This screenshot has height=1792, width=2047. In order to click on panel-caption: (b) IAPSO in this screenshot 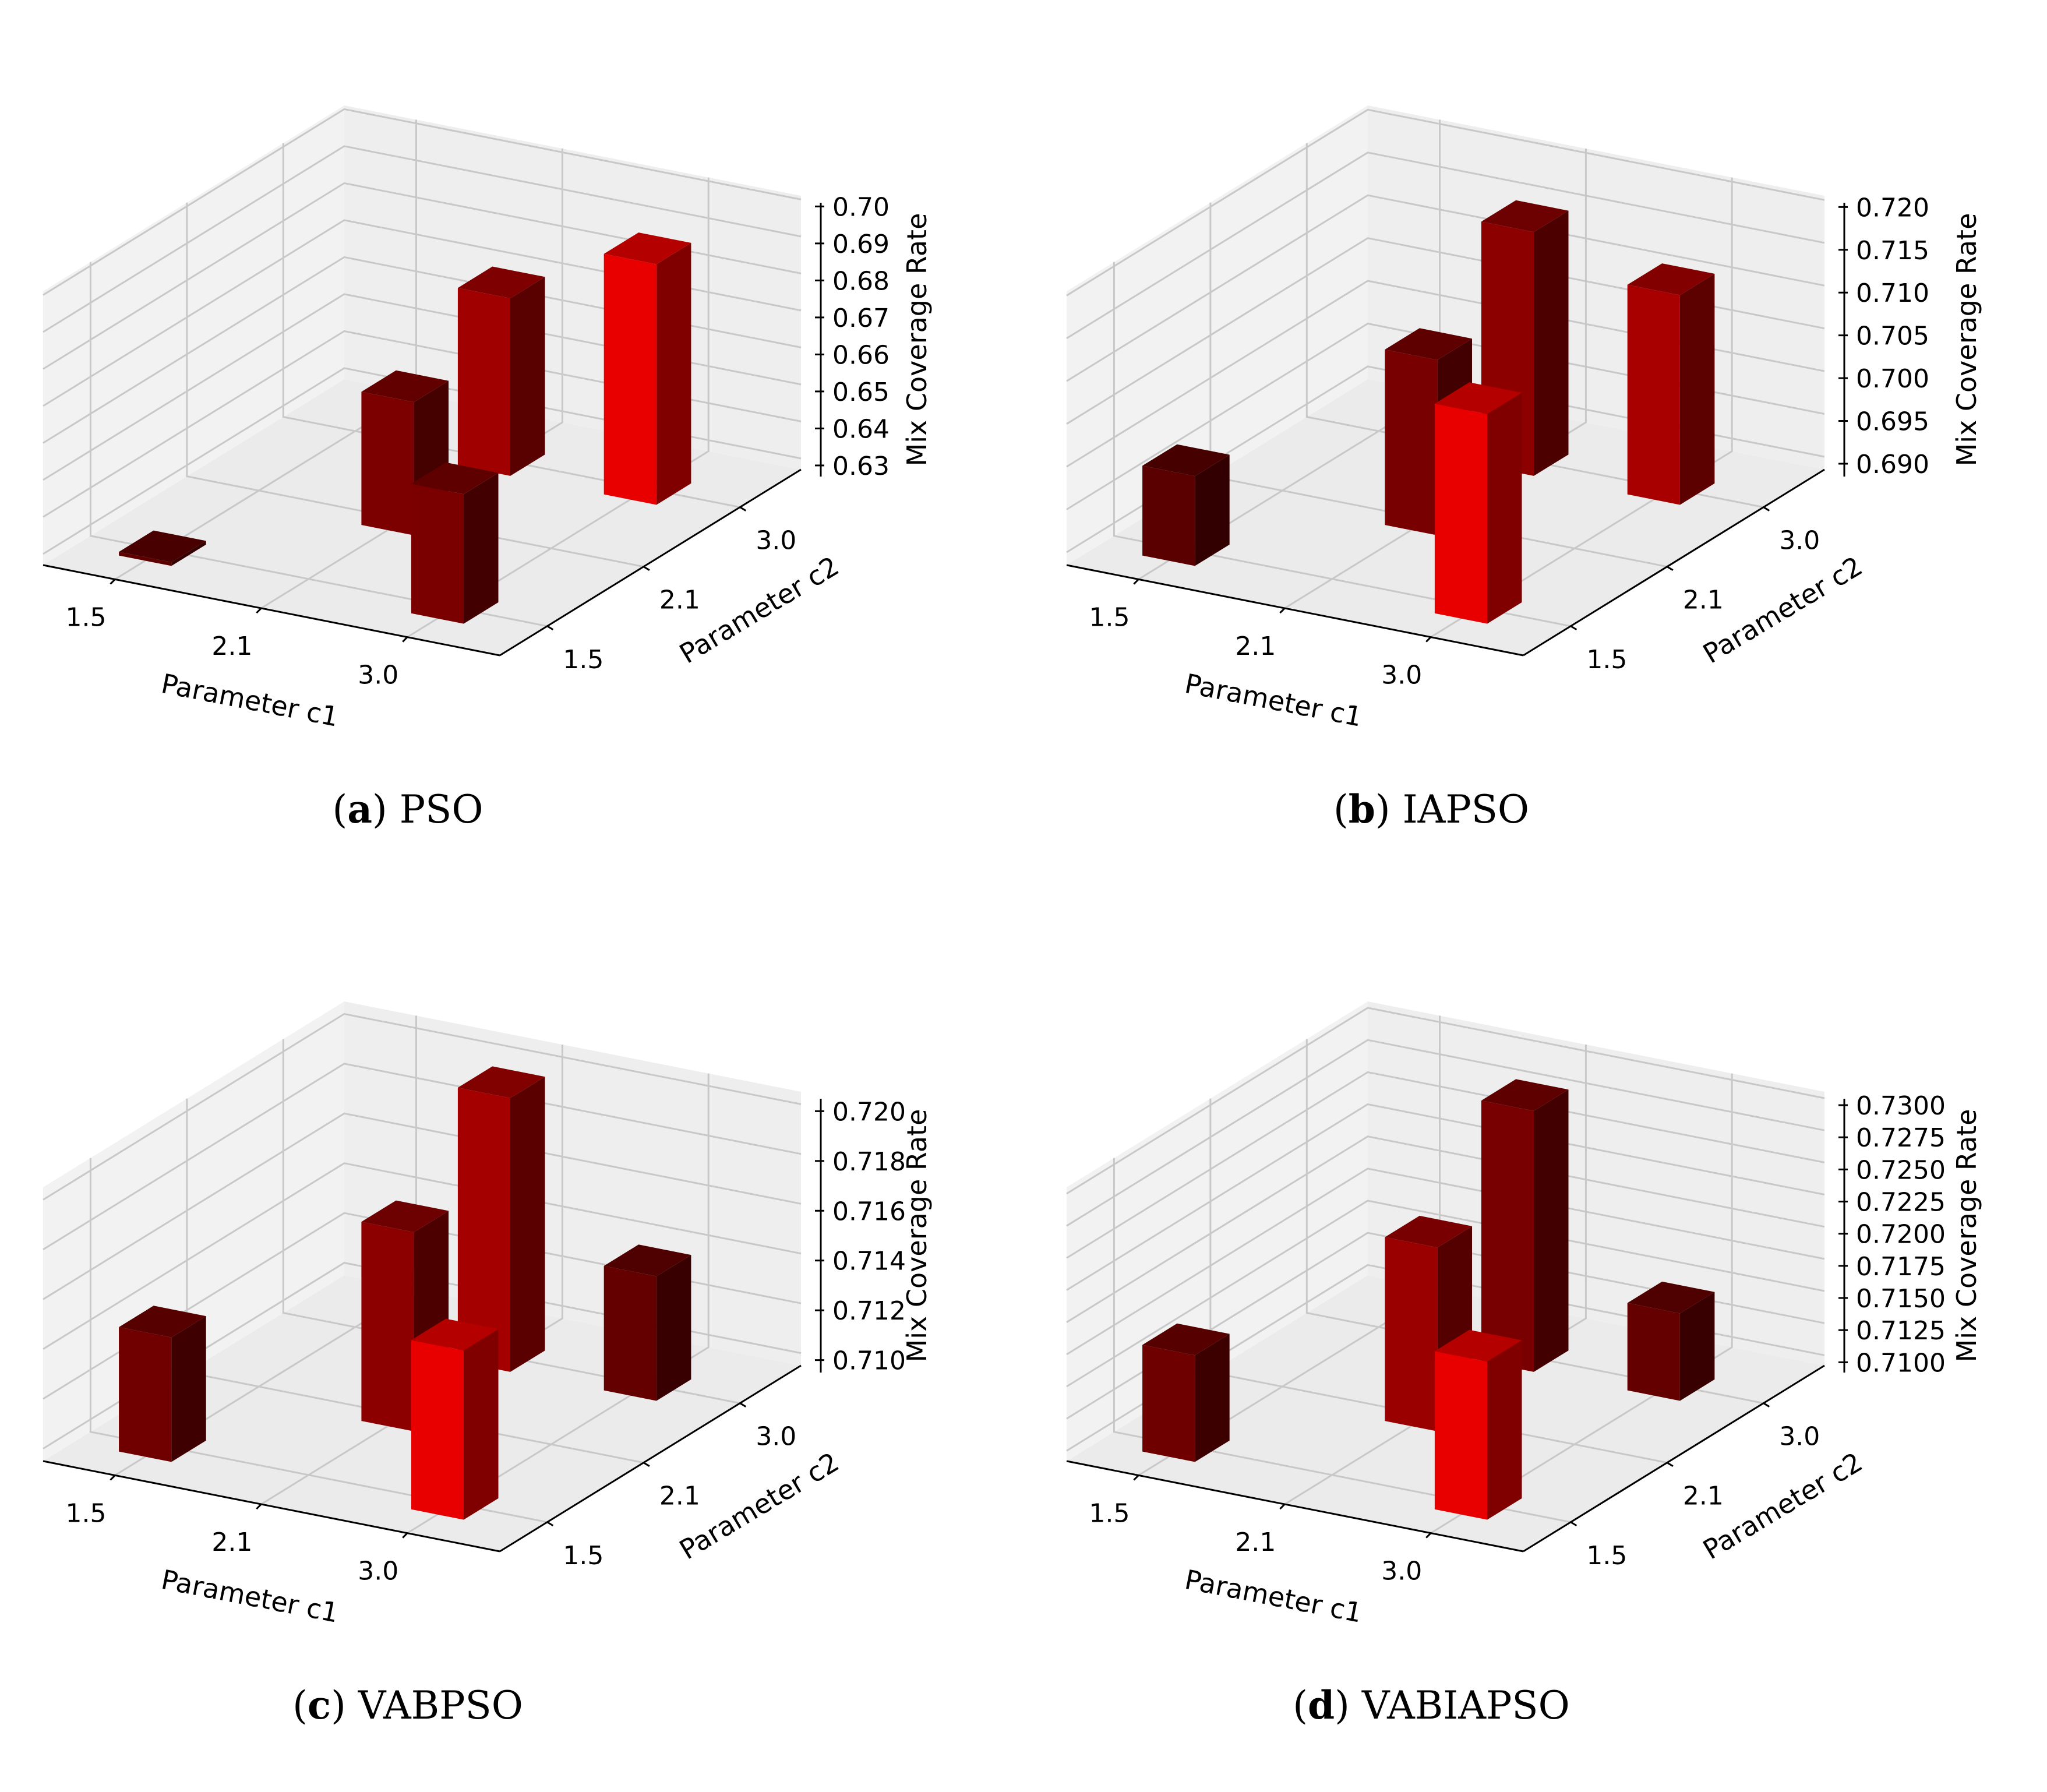, I will do `click(1431, 809)`.